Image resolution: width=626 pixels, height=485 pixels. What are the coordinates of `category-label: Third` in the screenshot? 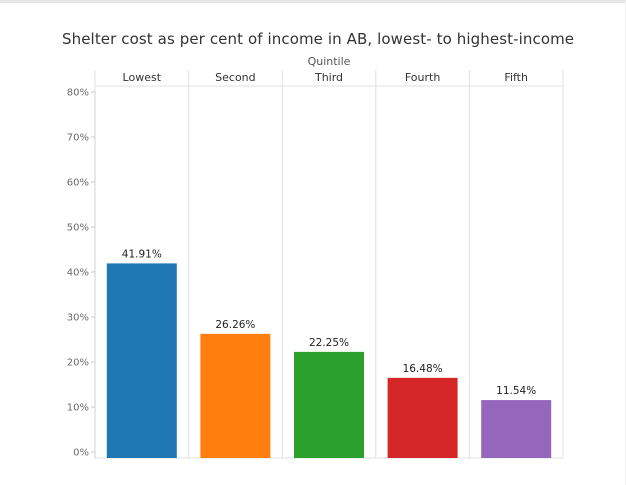 It's located at (328, 77).